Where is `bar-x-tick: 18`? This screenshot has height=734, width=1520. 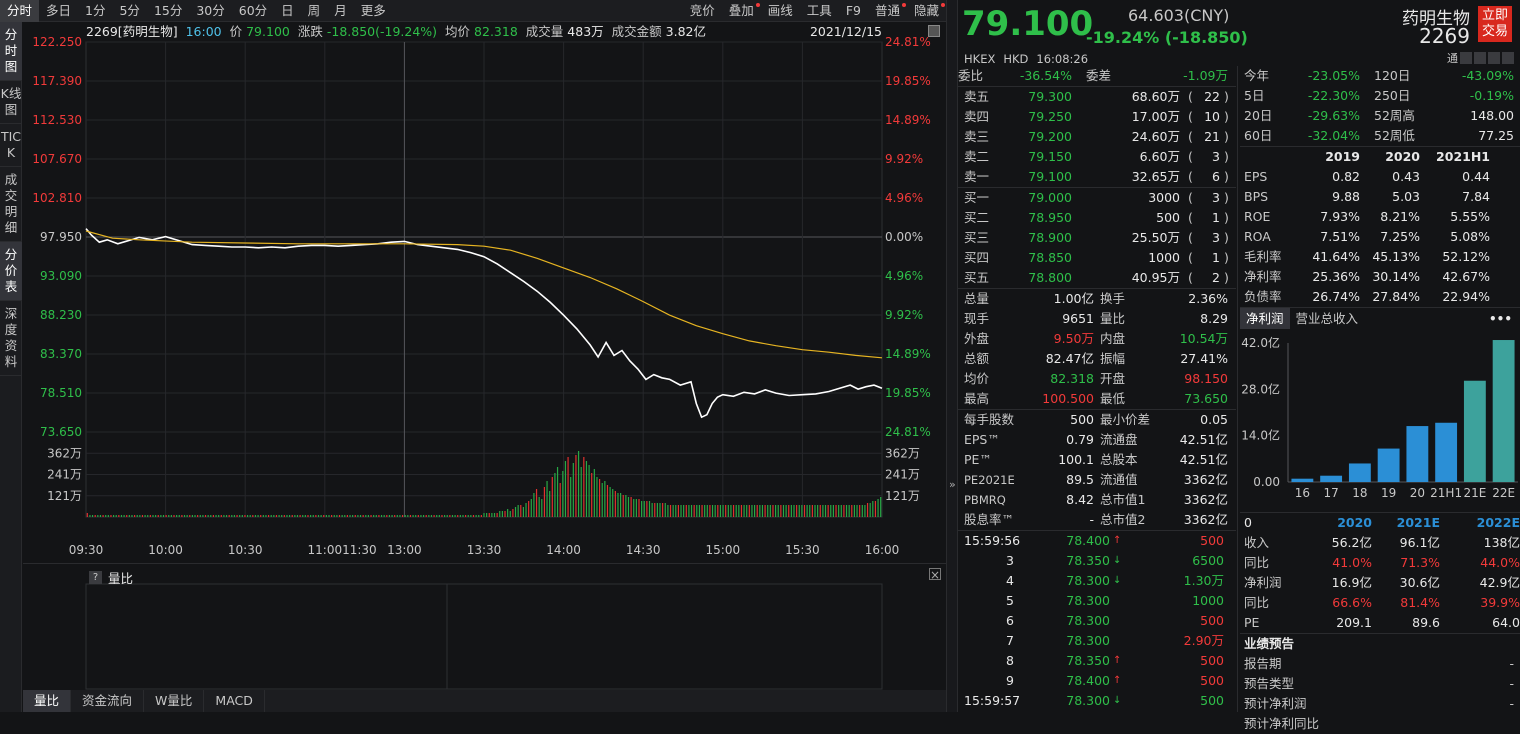
bar-x-tick: 18 is located at coordinates (1359, 493).